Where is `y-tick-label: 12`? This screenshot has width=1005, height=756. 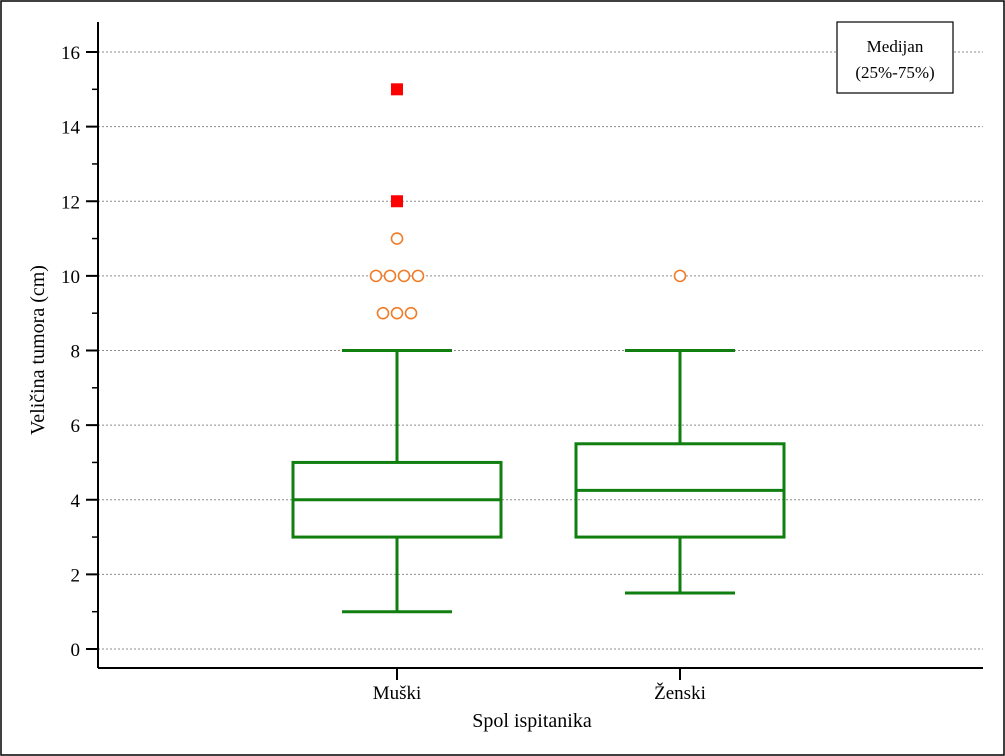
y-tick-label: 12 is located at coordinates (70, 202).